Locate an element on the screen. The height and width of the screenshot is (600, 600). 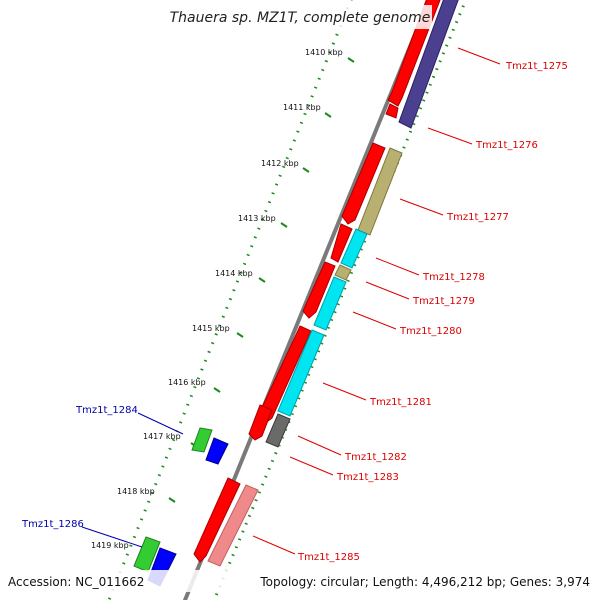
gene-label-1275: Tmz1t_1275 is located at coordinates (536, 66).